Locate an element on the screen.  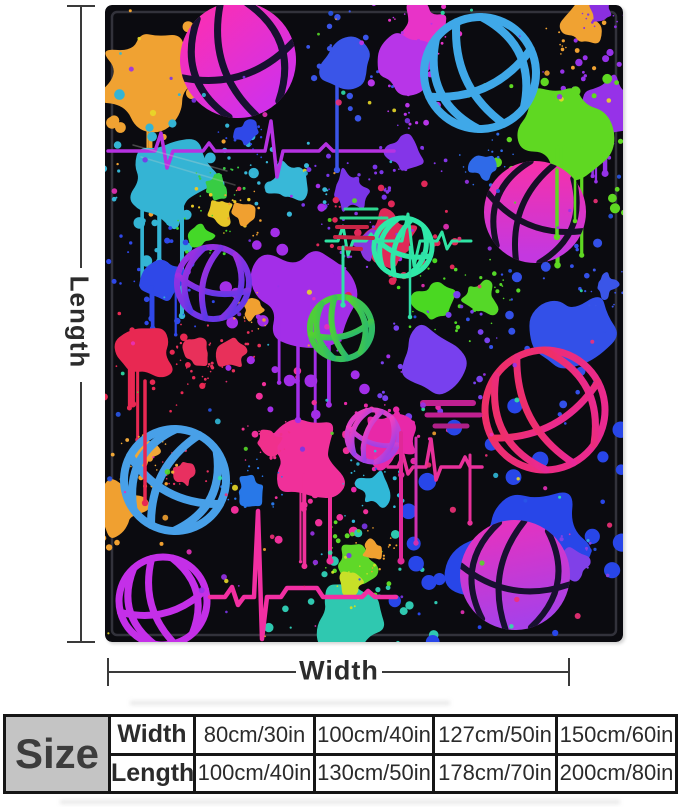
length-value-cell: 100cm/40in is located at coordinates (254, 773).